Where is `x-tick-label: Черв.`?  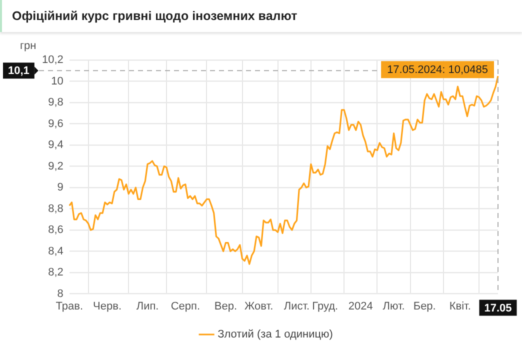
x-tick-label: Черв. is located at coordinates (107, 306).